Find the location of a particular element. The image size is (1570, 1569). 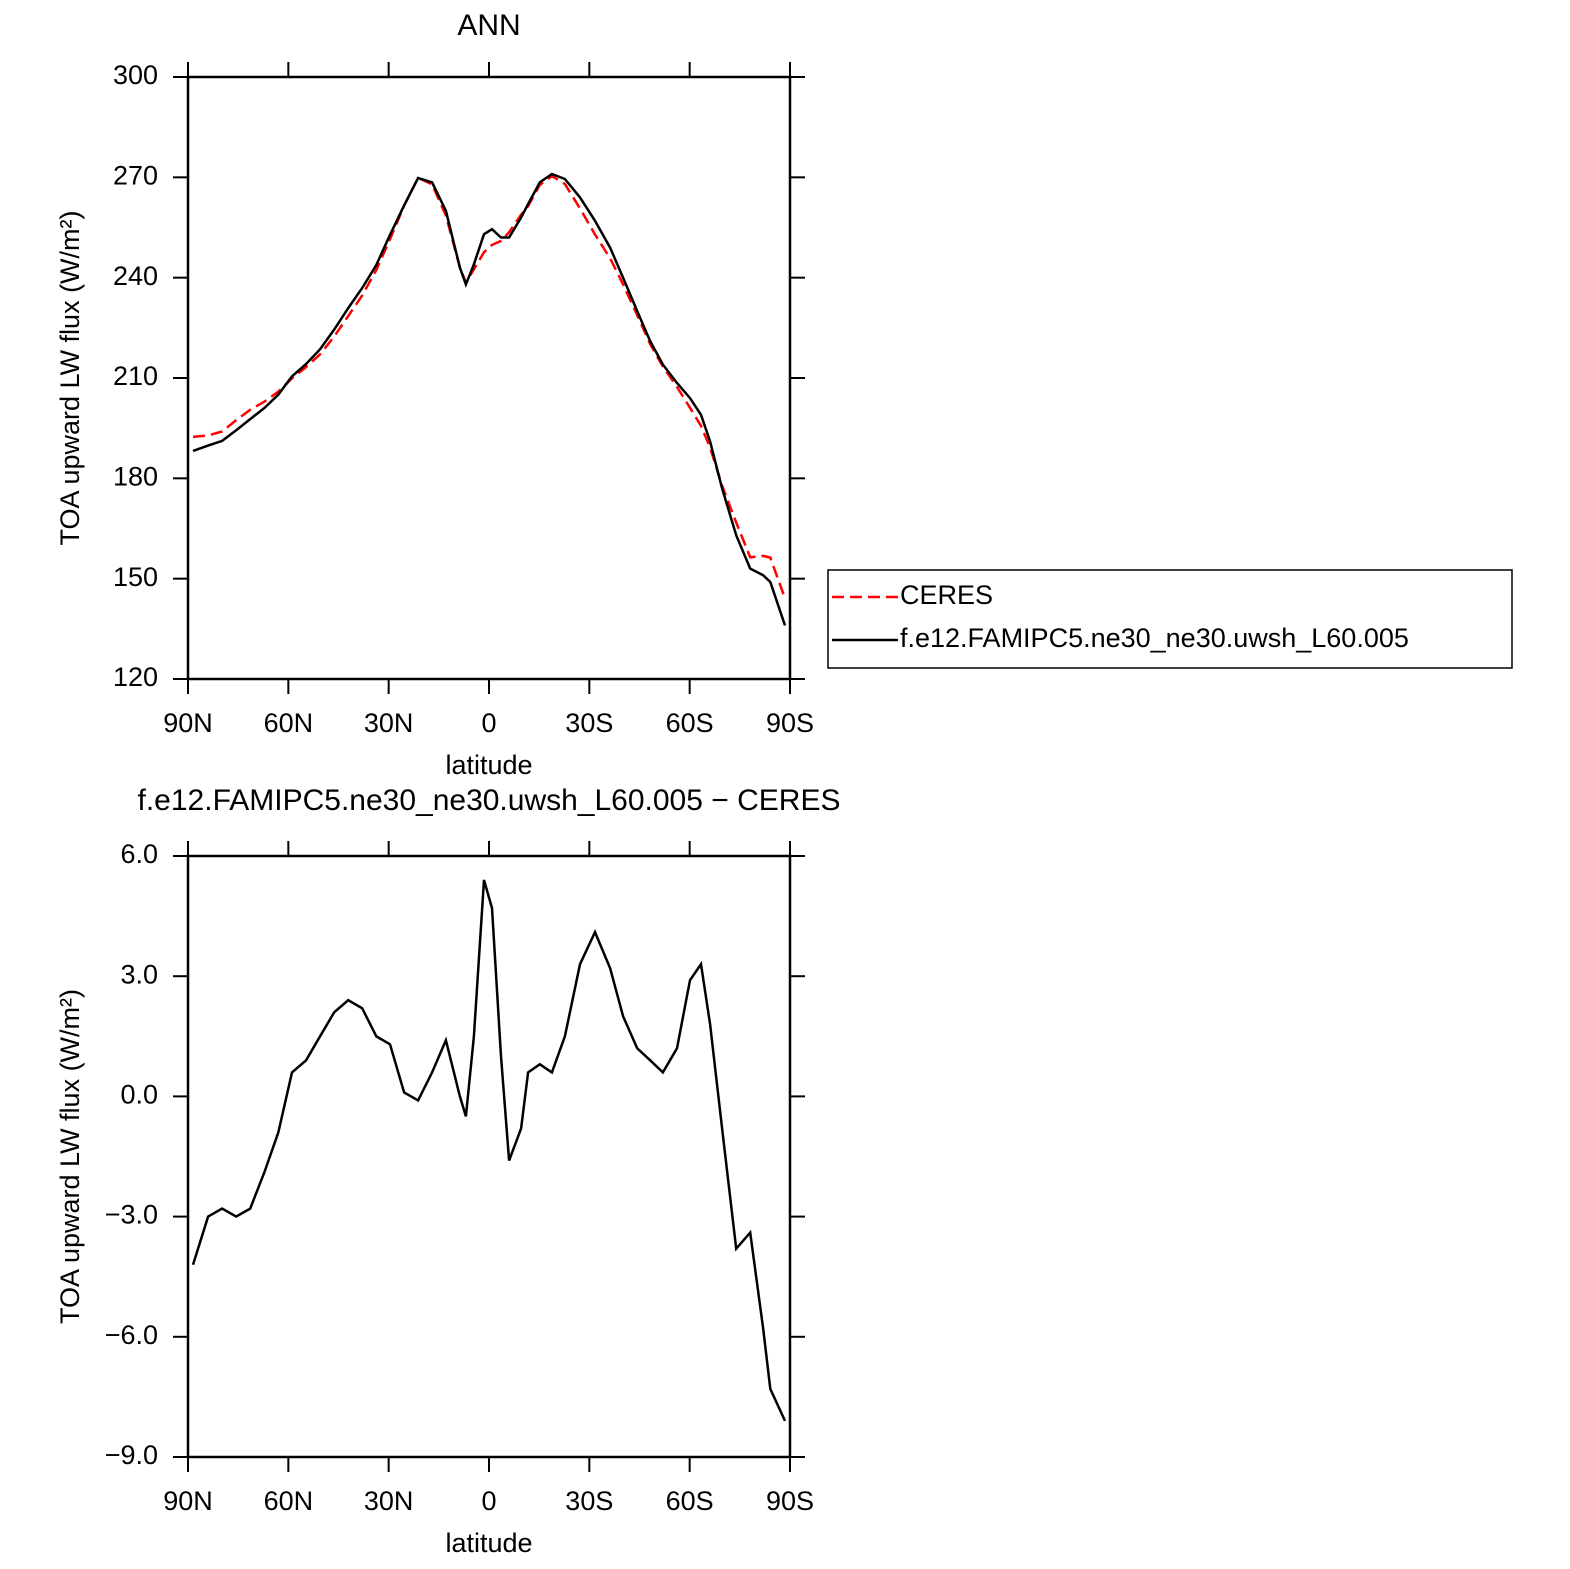

y-tick-label: 120 is located at coordinates (135, 677).